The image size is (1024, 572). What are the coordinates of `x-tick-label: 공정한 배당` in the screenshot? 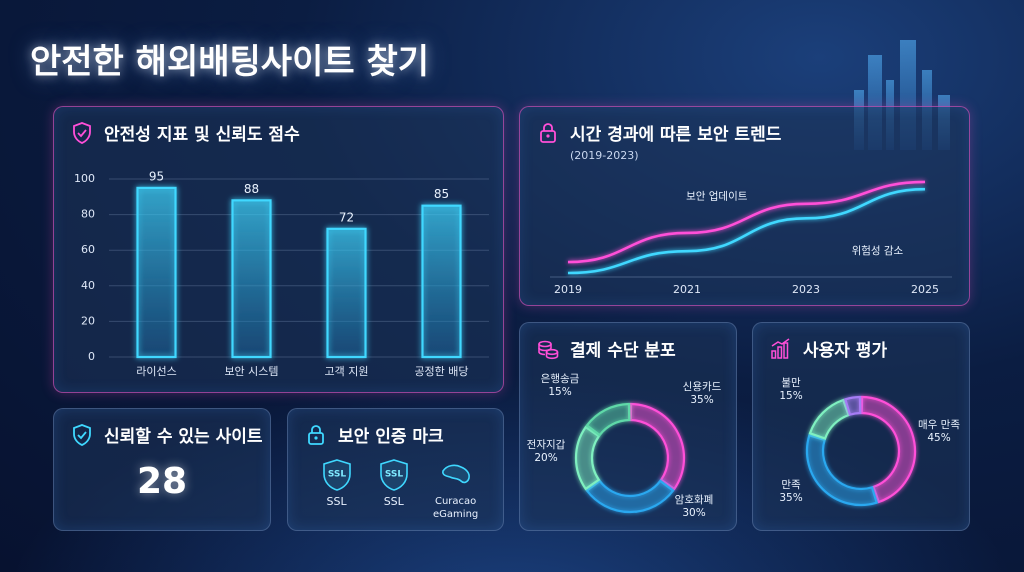 It's located at (441, 371).